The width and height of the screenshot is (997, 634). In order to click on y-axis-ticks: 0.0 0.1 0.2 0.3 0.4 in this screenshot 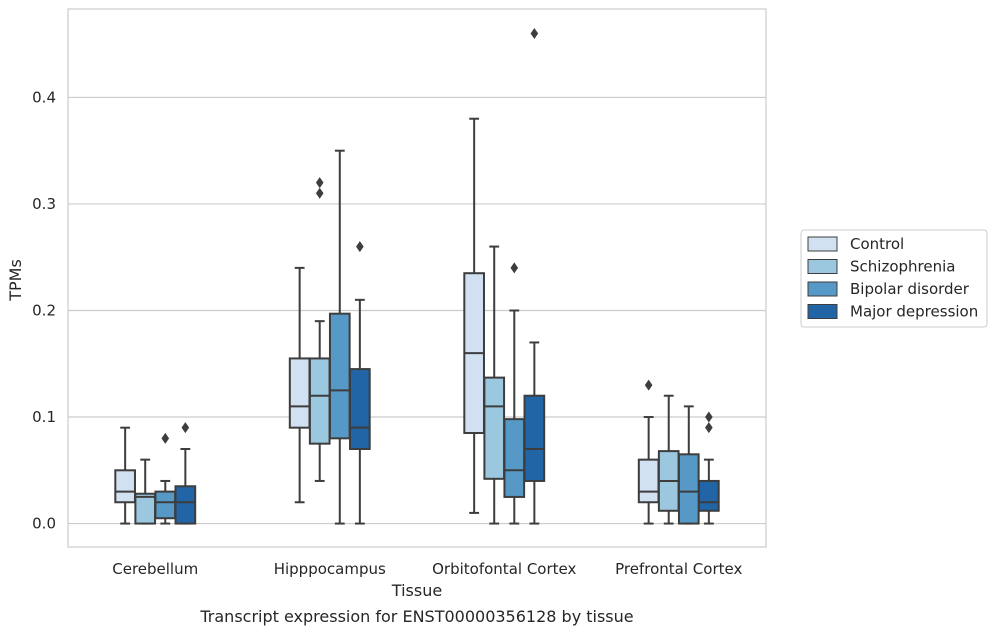, I will do `click(44, 310)`.